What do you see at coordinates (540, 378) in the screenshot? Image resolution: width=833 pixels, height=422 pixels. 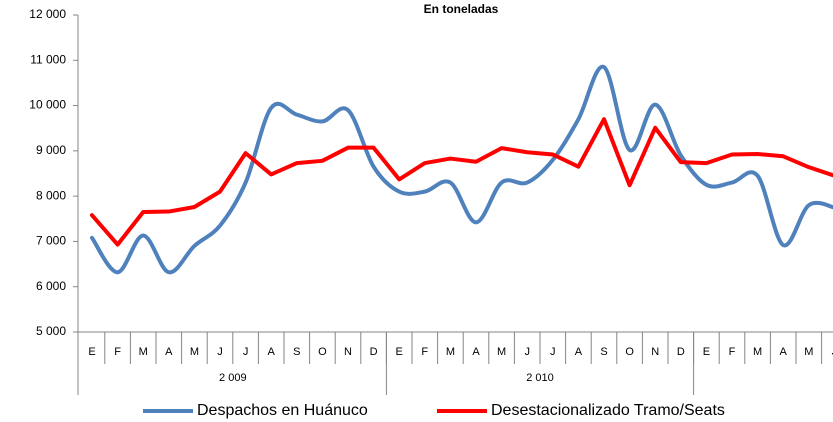 I see `group-label: 2 010` at bounding box center [540, 378].